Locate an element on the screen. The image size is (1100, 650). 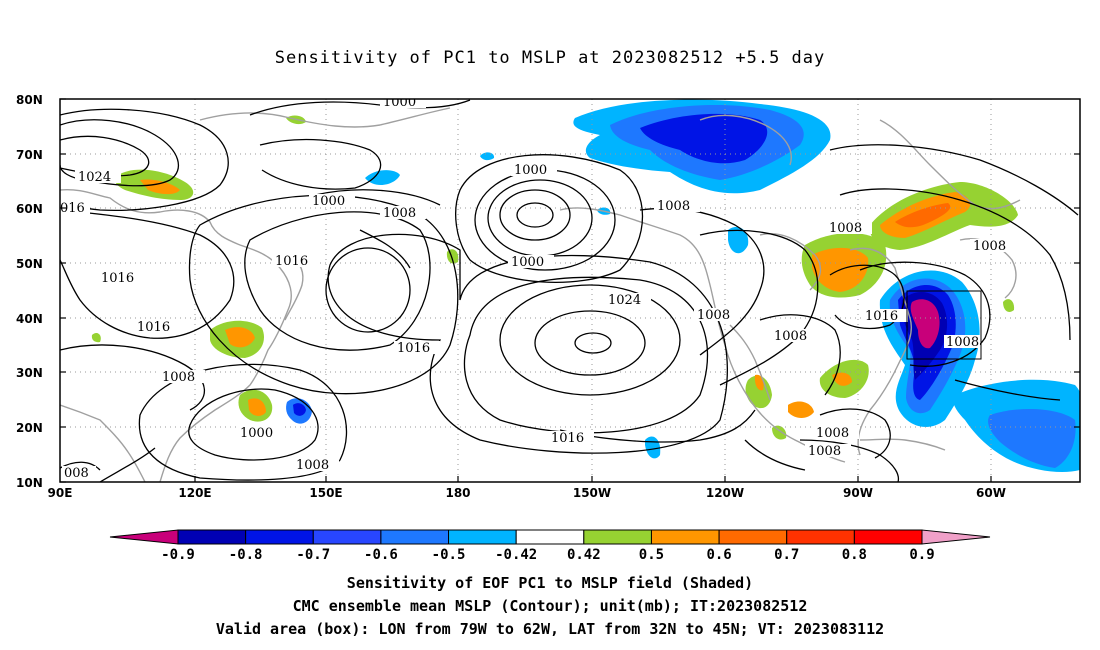
colorbar-label: -0.5 is located at coordinates (449, 555).